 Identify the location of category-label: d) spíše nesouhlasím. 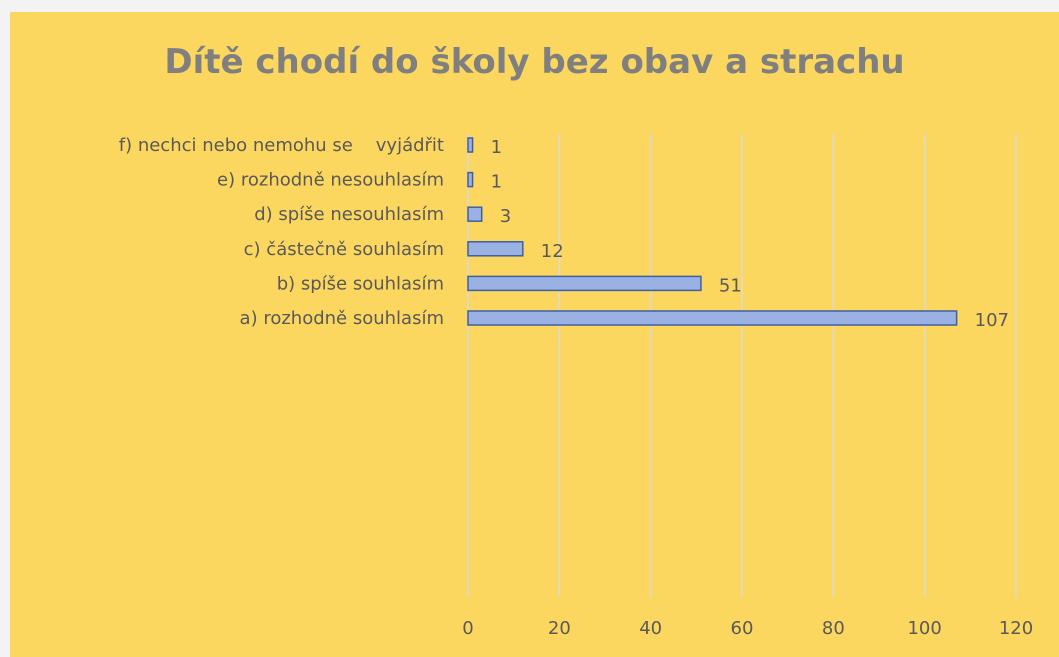
(349, 214).